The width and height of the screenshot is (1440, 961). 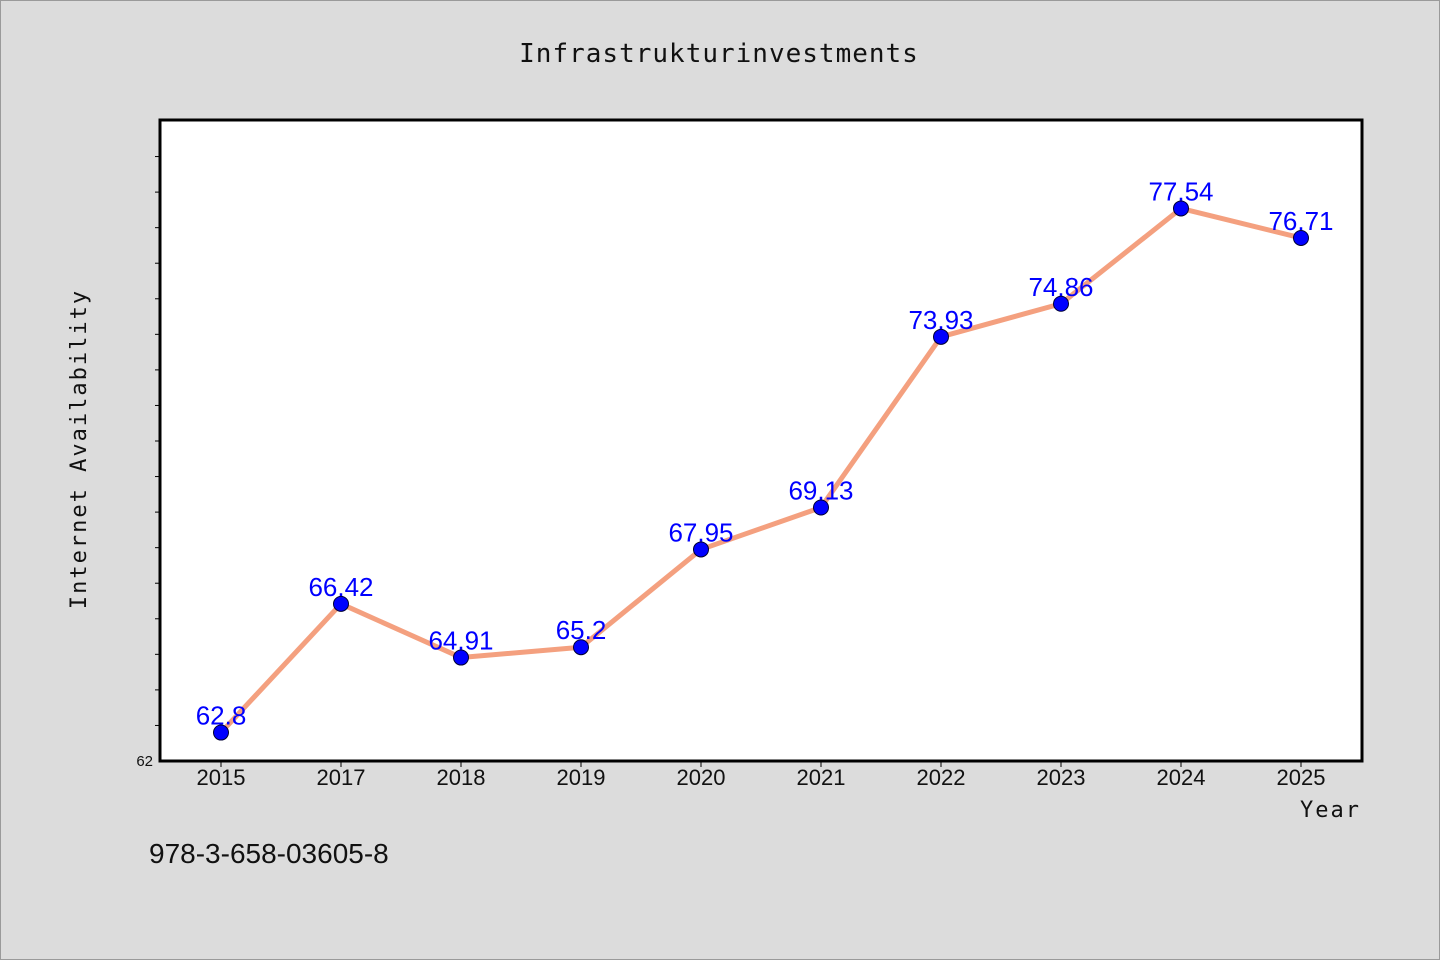 I want to click on x-tick-label: 2025, so click(x=1301, y=777).